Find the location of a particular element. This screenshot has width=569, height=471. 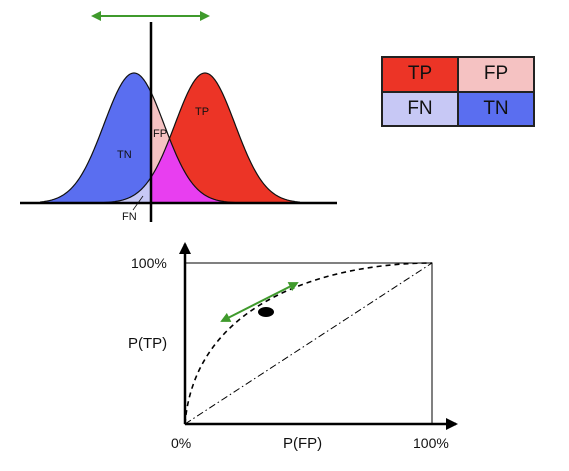

matrix-cell-tn: TN is located at coordinates (496, 108).